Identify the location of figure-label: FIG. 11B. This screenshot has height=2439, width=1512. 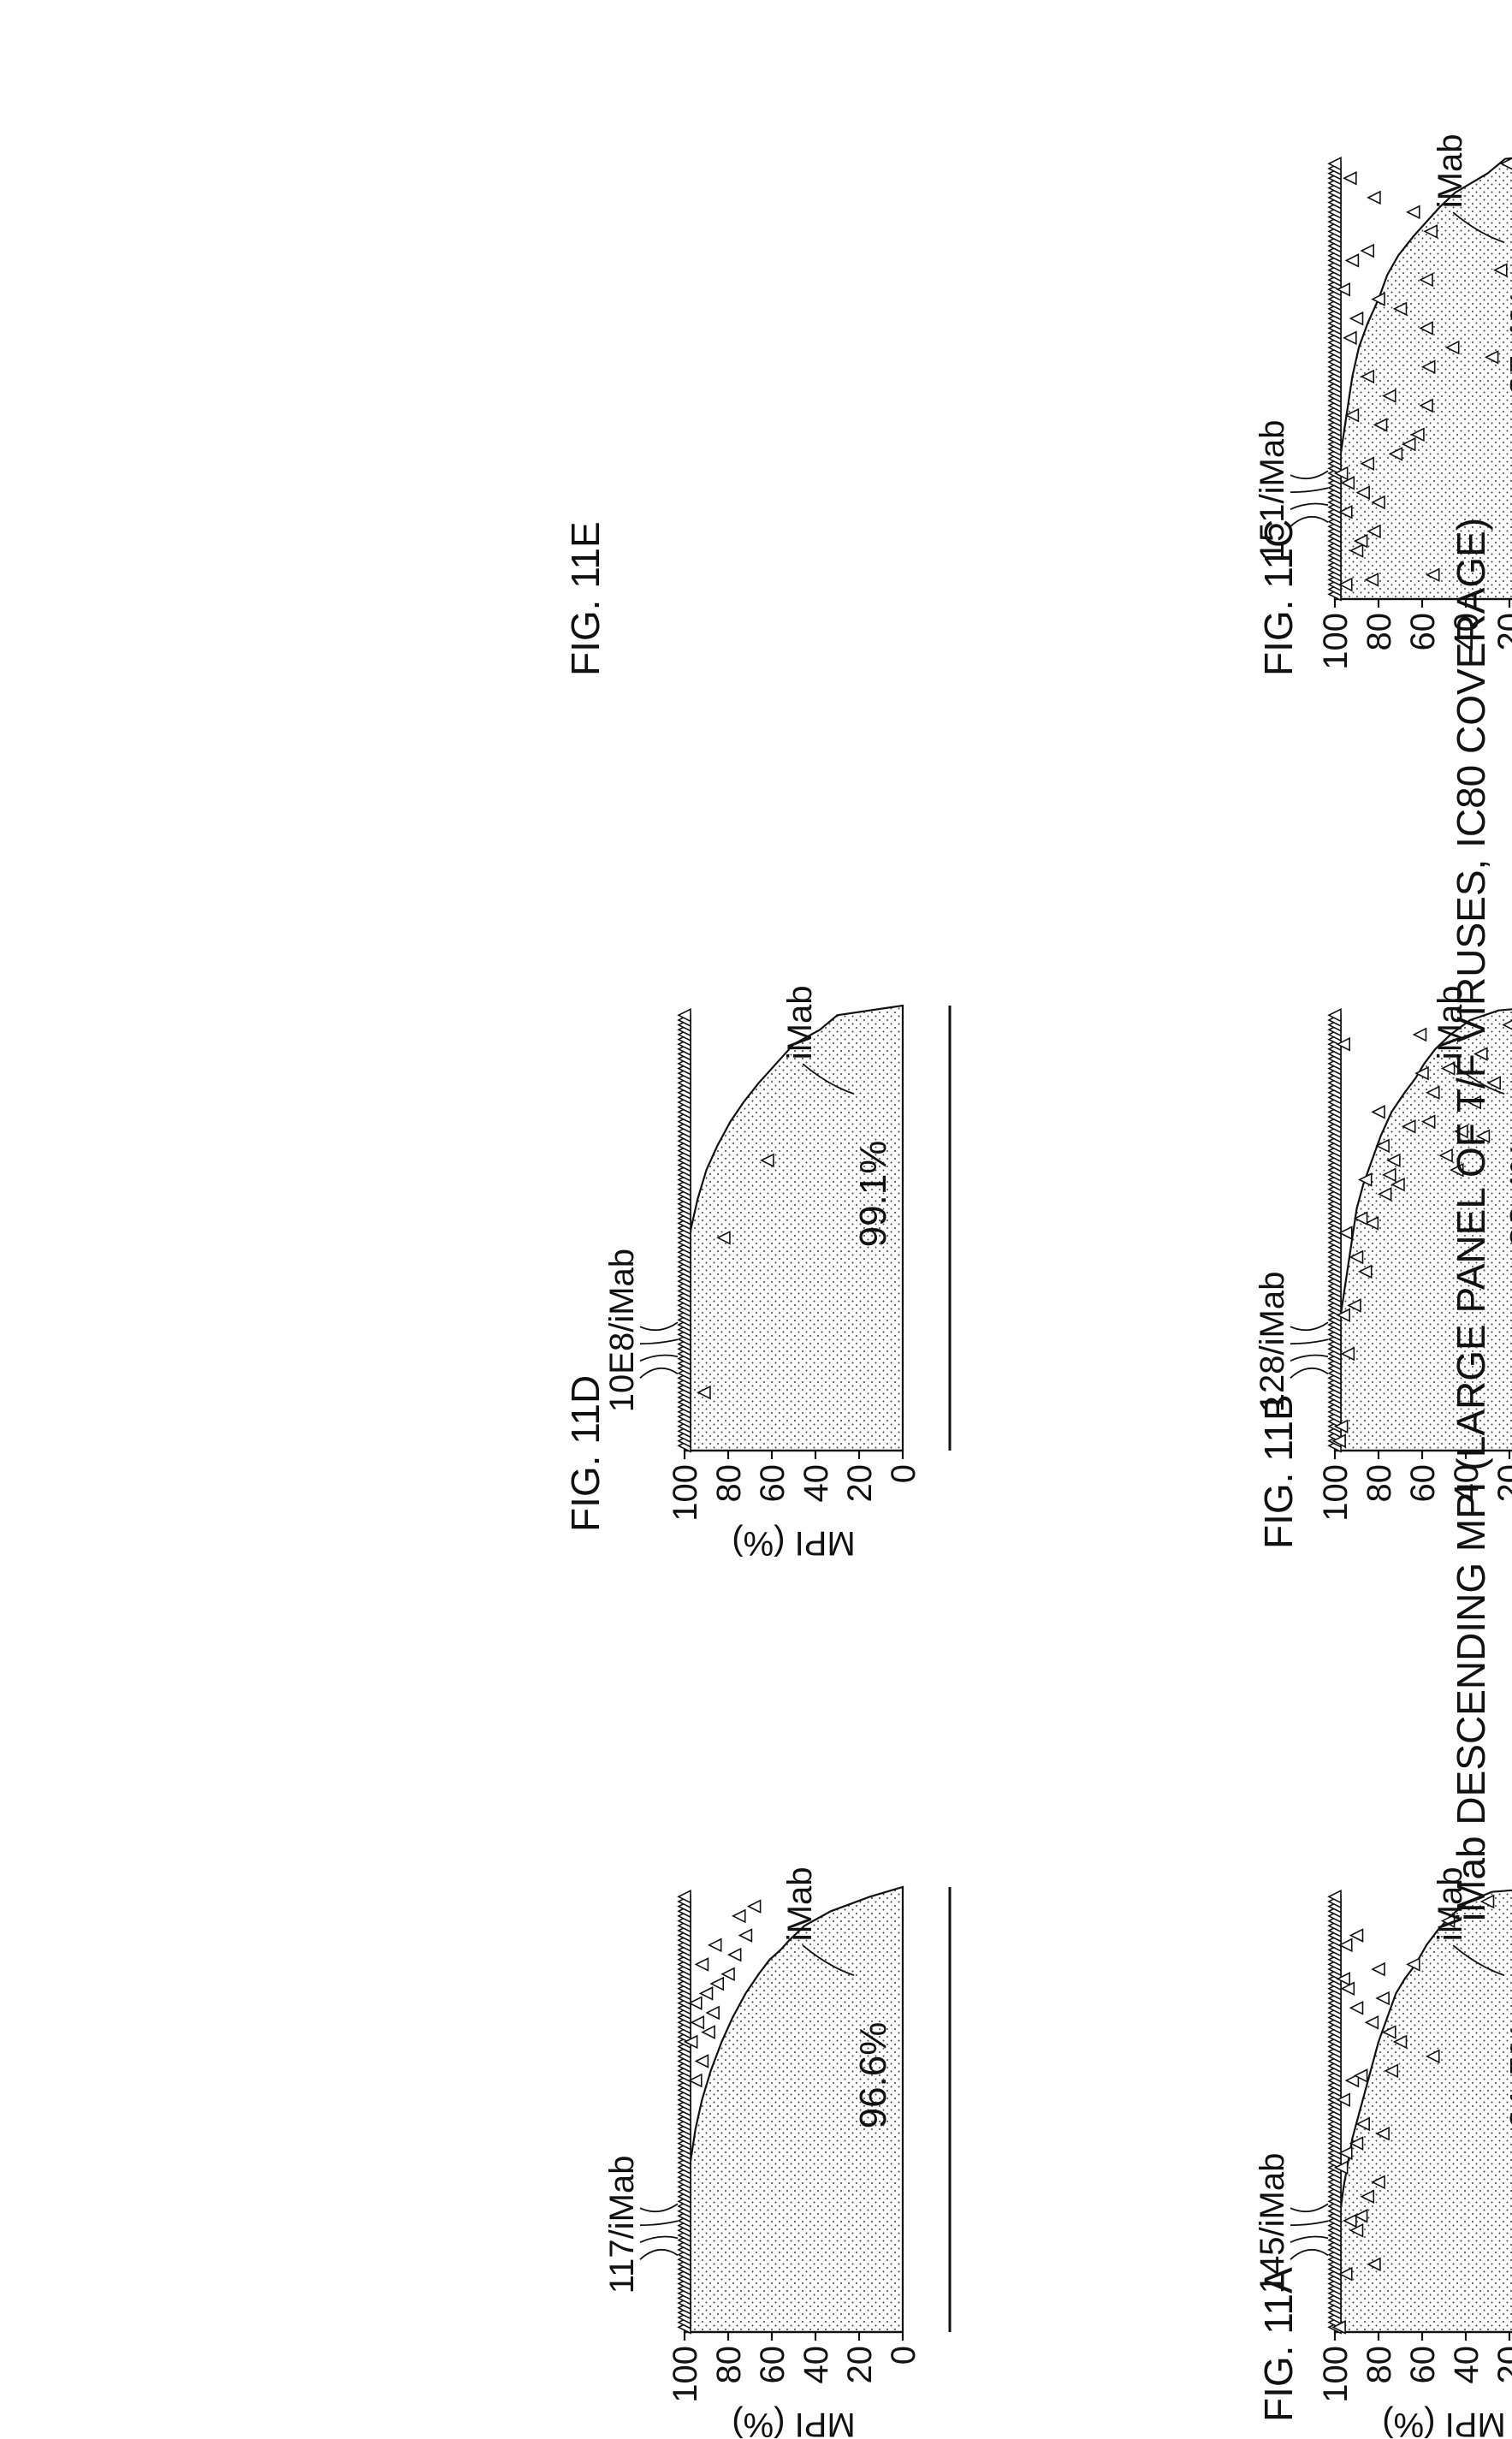
(1278, 1471).